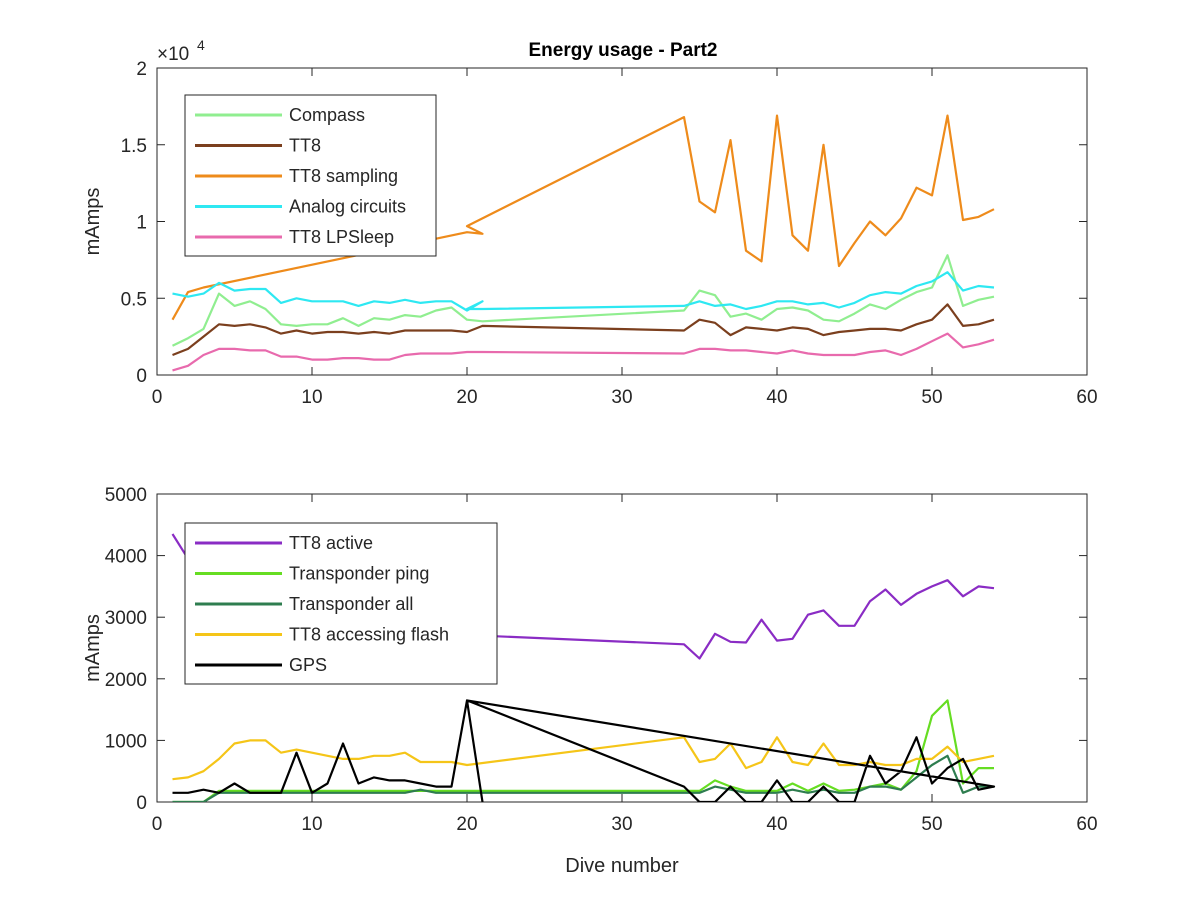 This screenshot has width=1200, height=900. I want to click on y-tick-label: 0.5, so click(134, 299).